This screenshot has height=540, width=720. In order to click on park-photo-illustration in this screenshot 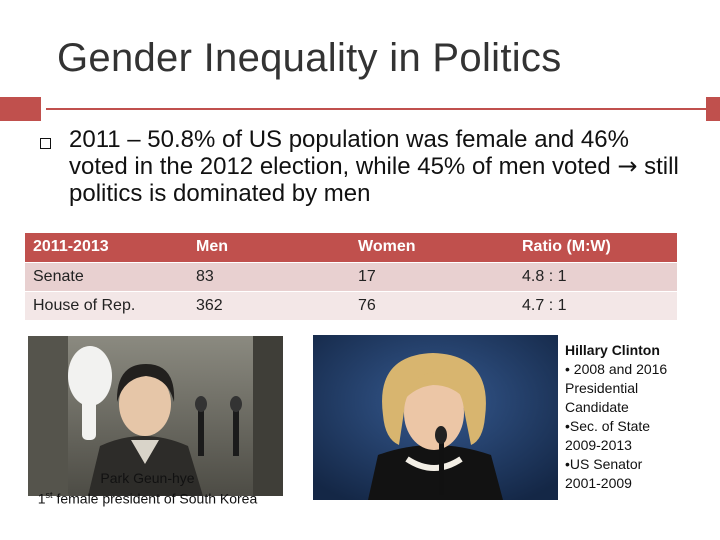, I will do `click(155, 416)`.